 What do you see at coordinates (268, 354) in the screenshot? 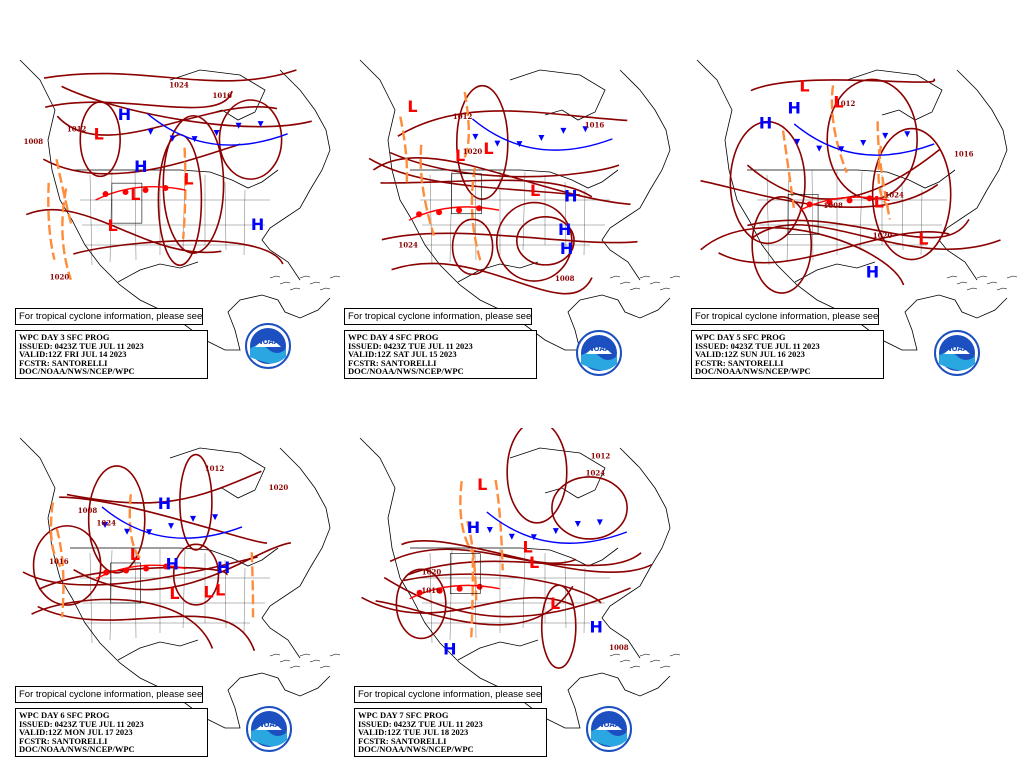
I see `logo-wave` at bounding box center [268, 354].